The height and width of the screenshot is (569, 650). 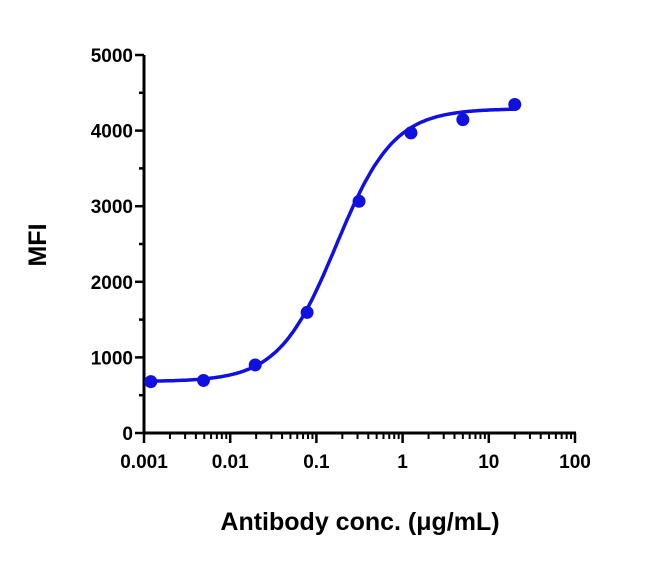 I want to click on y-axis-title: MFI, so click(x=38, y=244).